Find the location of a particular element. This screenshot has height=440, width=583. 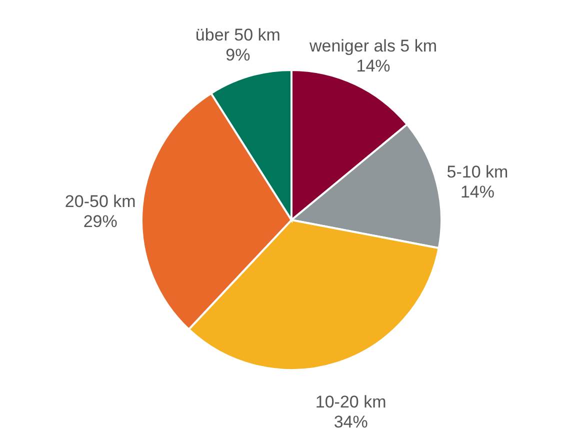

data-label: 29% is located at coordinates (100, 221).